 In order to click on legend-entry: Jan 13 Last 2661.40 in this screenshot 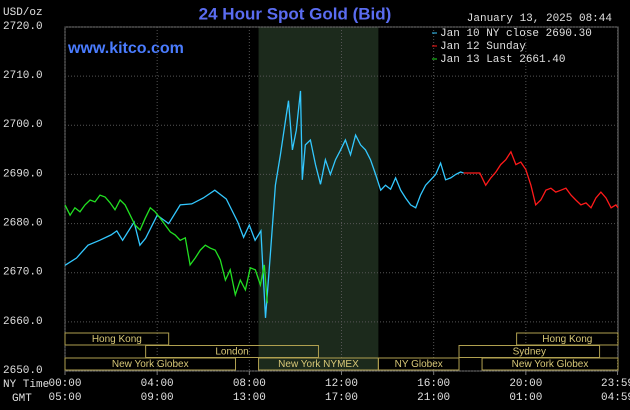, I will do `click(502, 60)`.